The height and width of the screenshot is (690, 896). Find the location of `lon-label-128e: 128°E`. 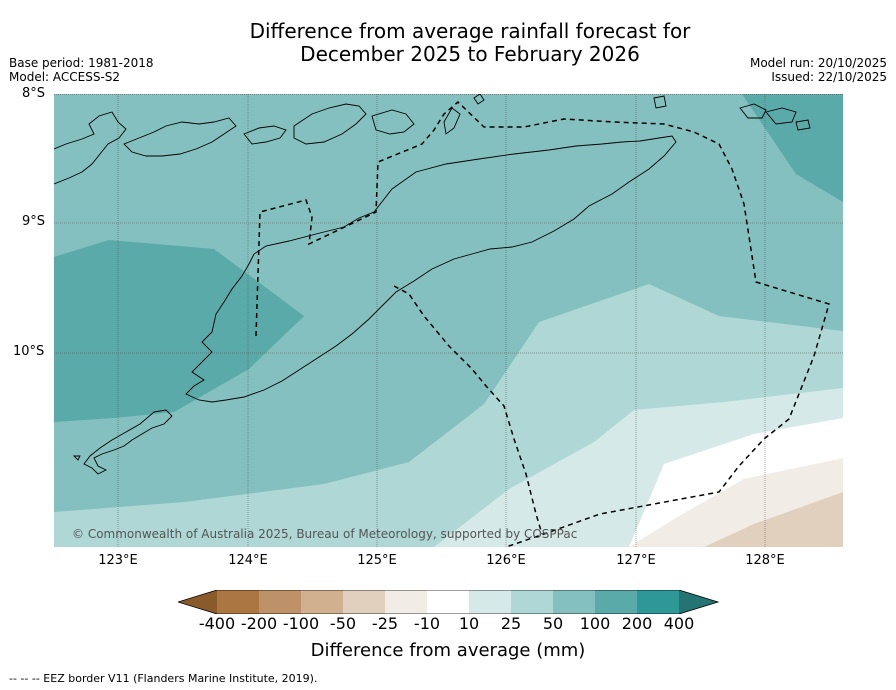

lon-label-128e: 128°E is located at coordinates (765, 560).